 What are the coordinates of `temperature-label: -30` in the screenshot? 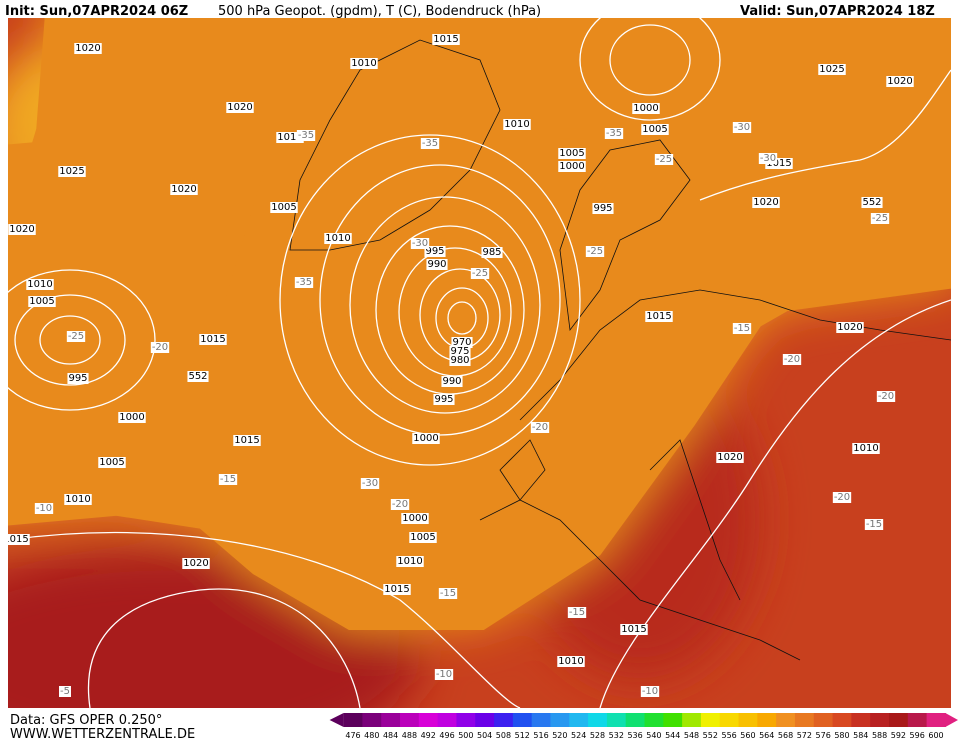 It's located at (370, 483).